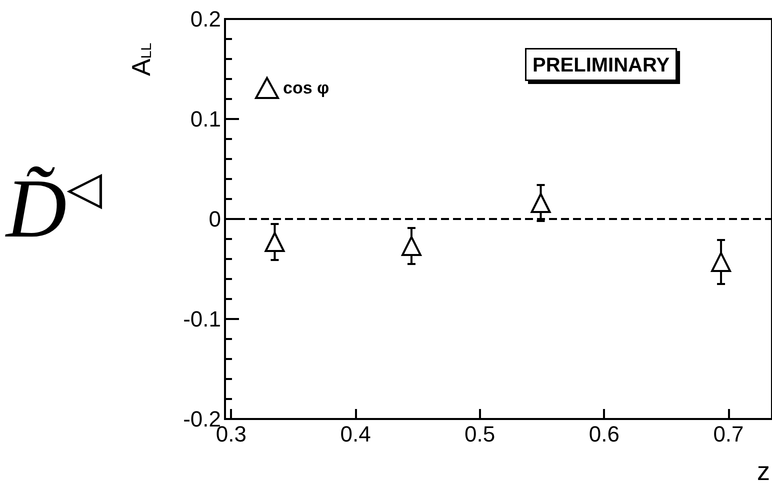 The image size is (772, 484). I want to click on annotation: PRELIMINARY, so click(601, 65).